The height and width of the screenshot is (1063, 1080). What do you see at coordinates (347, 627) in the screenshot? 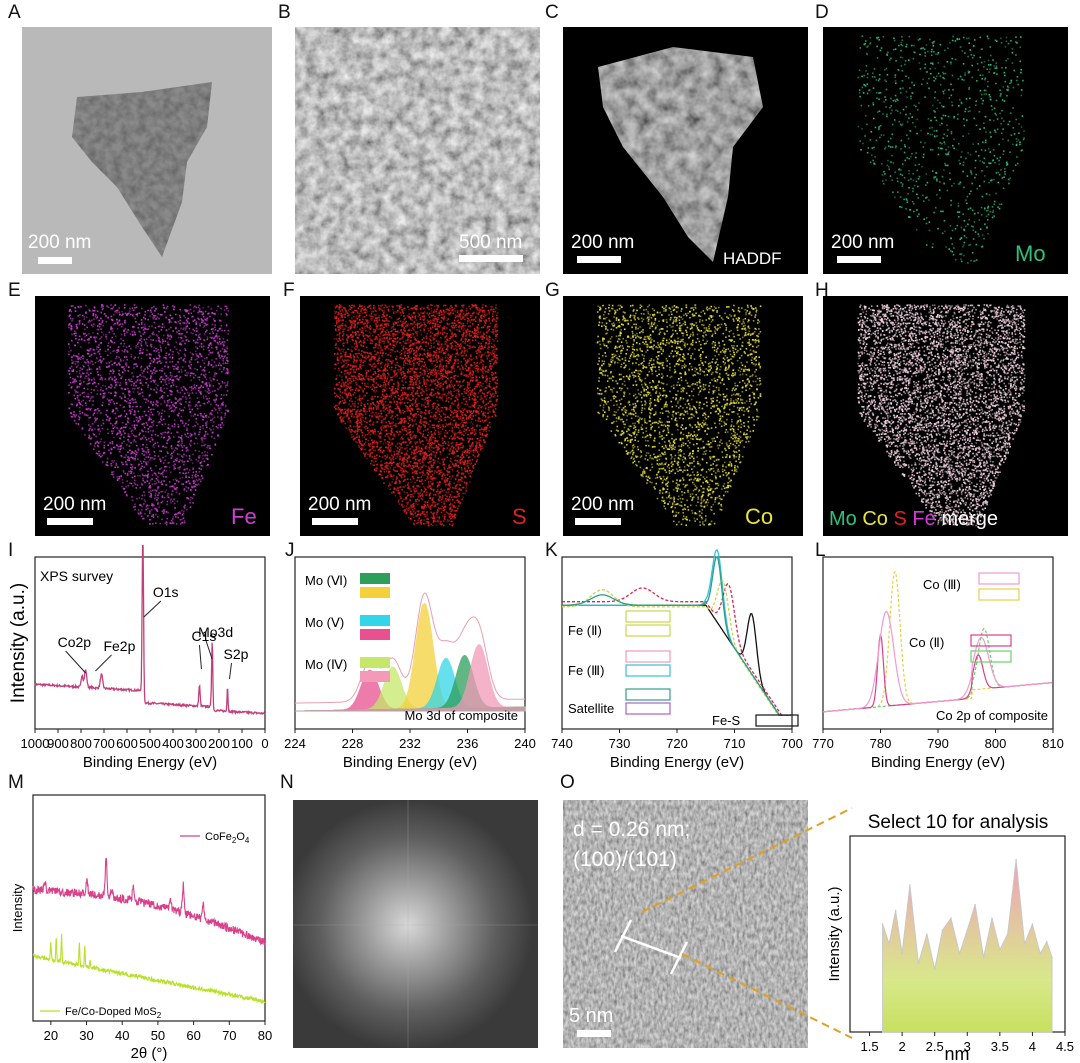
I see `mo-legend: Mo (Ⅵ) Mo (Ⅴ) Mo (Ⅳ)` at bounding box center [347, 627].